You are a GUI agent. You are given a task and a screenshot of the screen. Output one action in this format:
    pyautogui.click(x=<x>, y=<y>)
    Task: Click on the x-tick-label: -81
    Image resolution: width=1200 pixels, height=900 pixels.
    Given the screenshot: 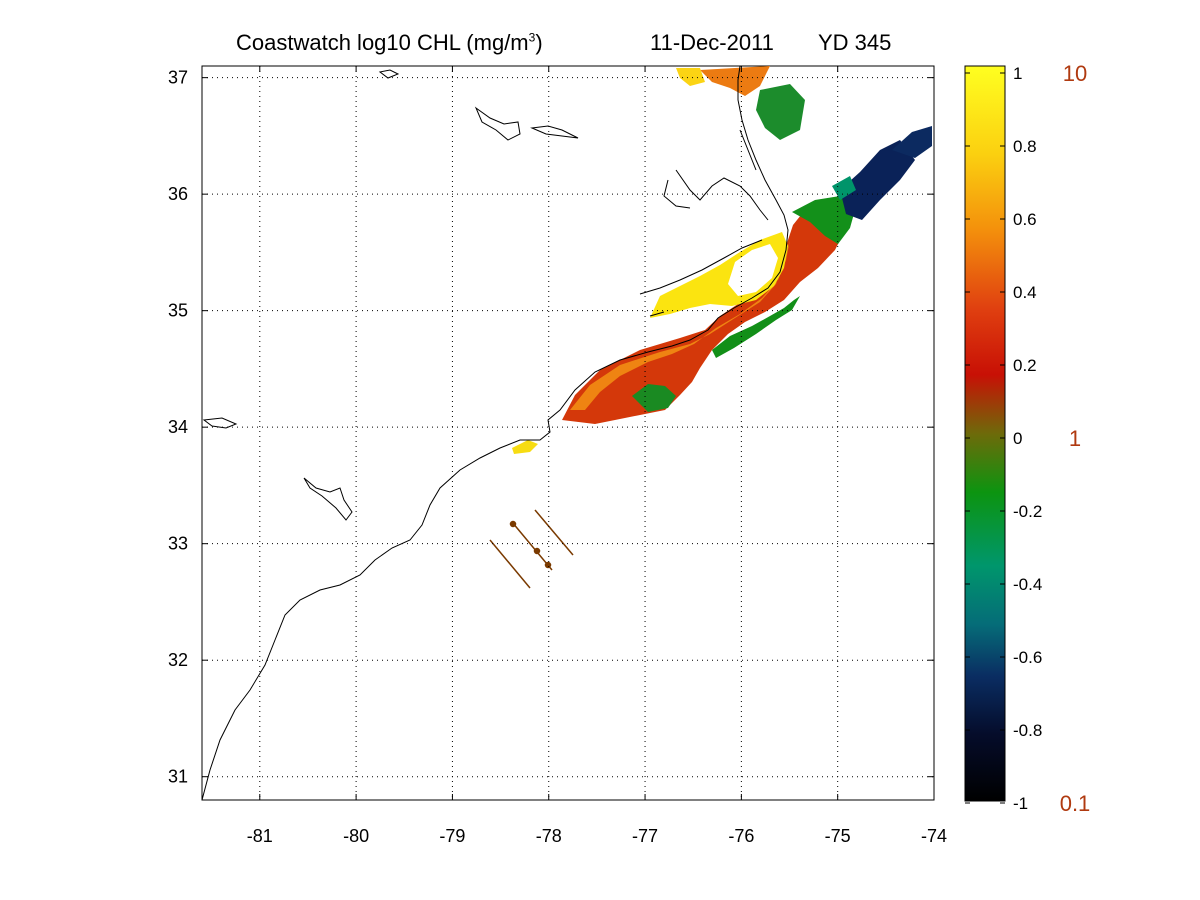 What is the action you would take?
    pyautogui.click(x=260, y=836)
    